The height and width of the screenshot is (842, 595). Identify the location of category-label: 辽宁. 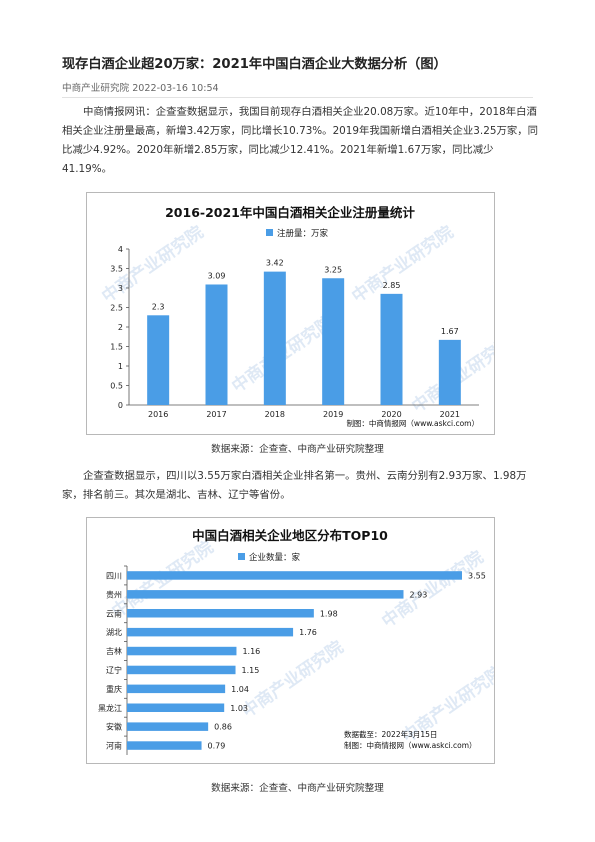
(114, 670).